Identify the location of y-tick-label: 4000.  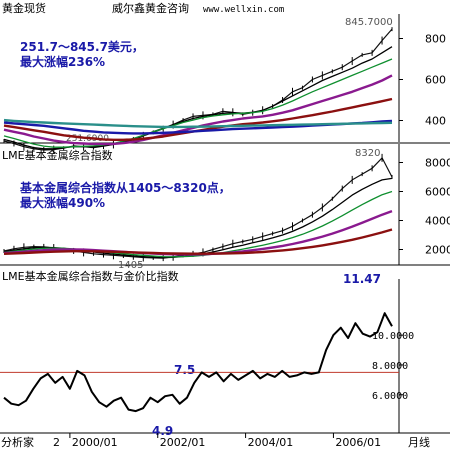
(437, 221).